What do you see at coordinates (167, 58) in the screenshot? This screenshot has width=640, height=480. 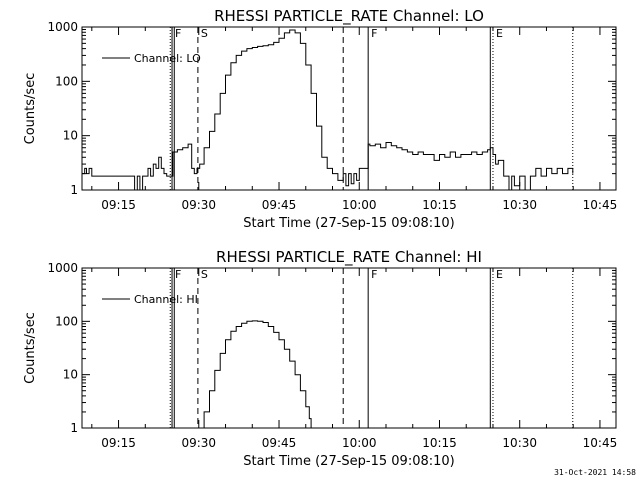 I see `legend-label: Channel: LO` at bounding box center [167, 58].